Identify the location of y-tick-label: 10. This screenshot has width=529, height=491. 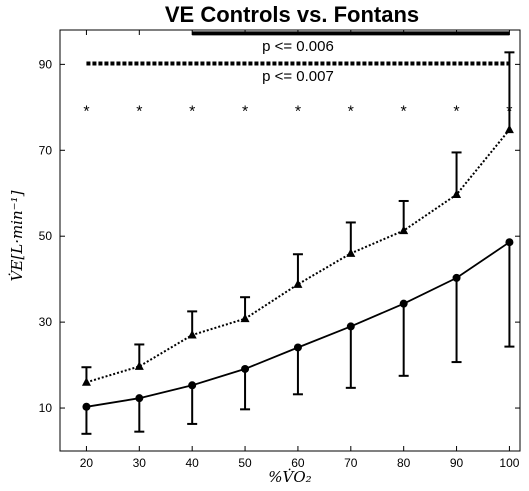
(46, 408).